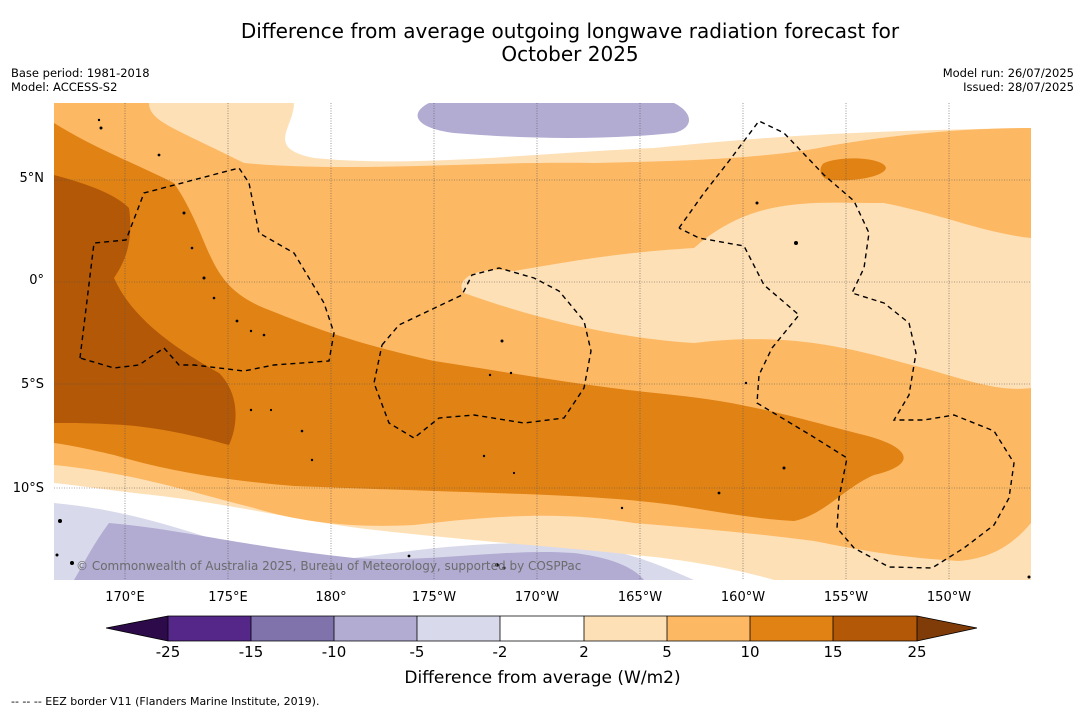 The image size is (1085, 713). What do you see at coordinates (542, 678) in the screenshot?
I see `colorbar-label: Difference from average (W/m2)` at bounding box center [542, 678].